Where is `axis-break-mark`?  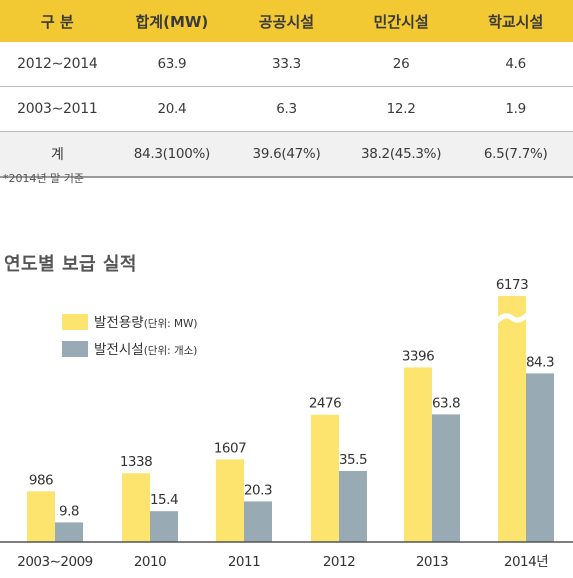
axis-break-mark is located at coordinates (512, 318).